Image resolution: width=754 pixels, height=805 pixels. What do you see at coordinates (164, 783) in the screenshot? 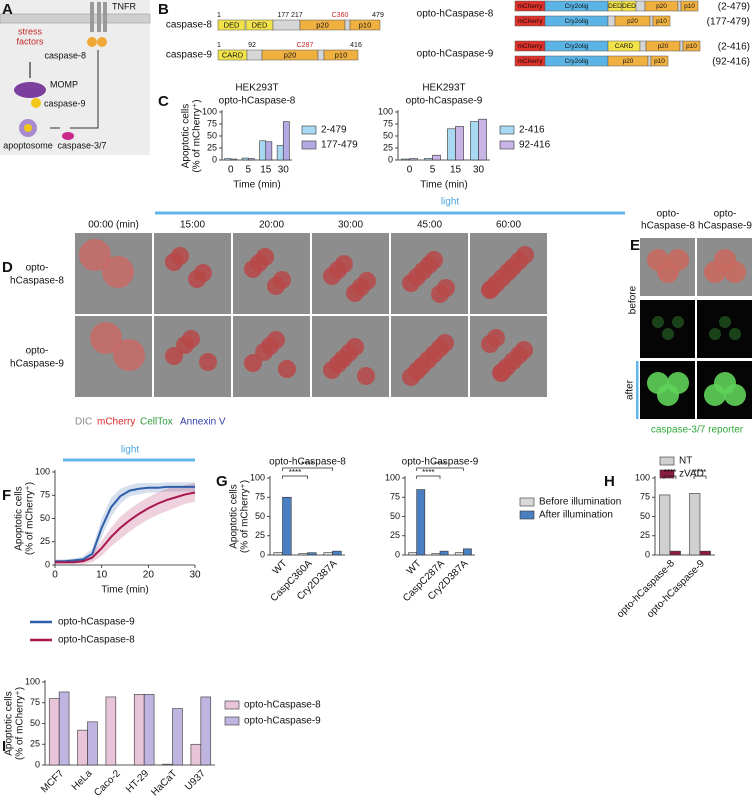
I see `x-tick-label: HaCaT` at bounding box center [164, 783].